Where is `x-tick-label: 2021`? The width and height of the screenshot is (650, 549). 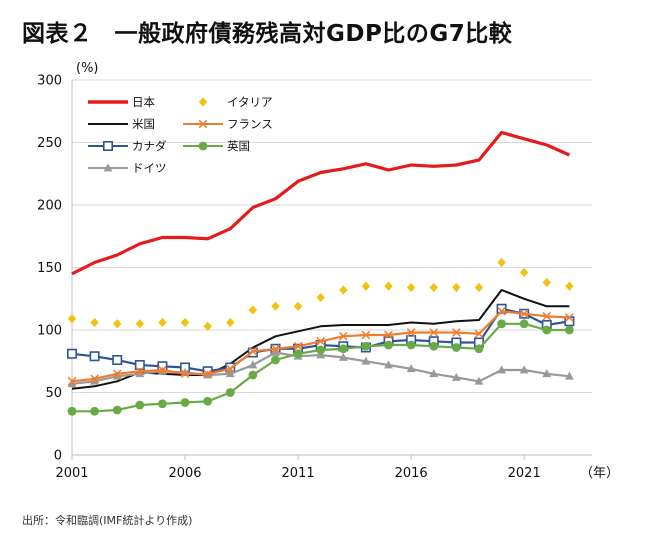 x-tick-label: 2021 is located at coordinates (524, 473).